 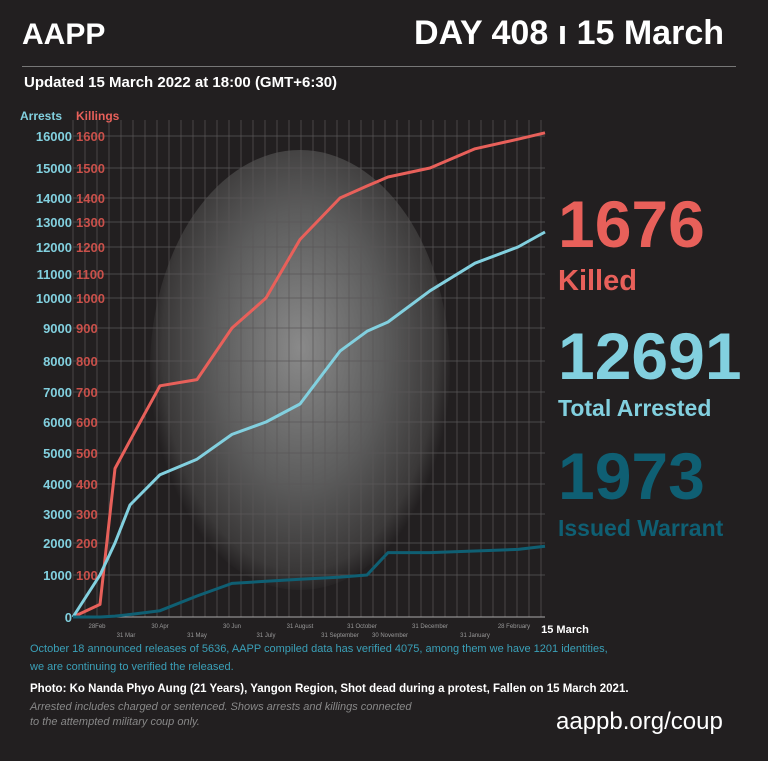 I want to click on warrant-label: Issued Warrant, so click(x=641, y=528).